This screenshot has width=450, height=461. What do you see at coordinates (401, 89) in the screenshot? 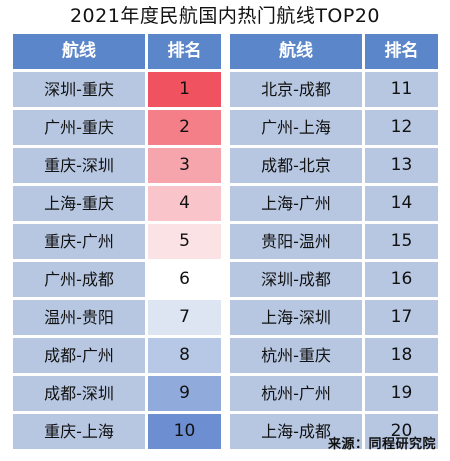
I see `rank-cell: 11` at bounding box center [401, 89].